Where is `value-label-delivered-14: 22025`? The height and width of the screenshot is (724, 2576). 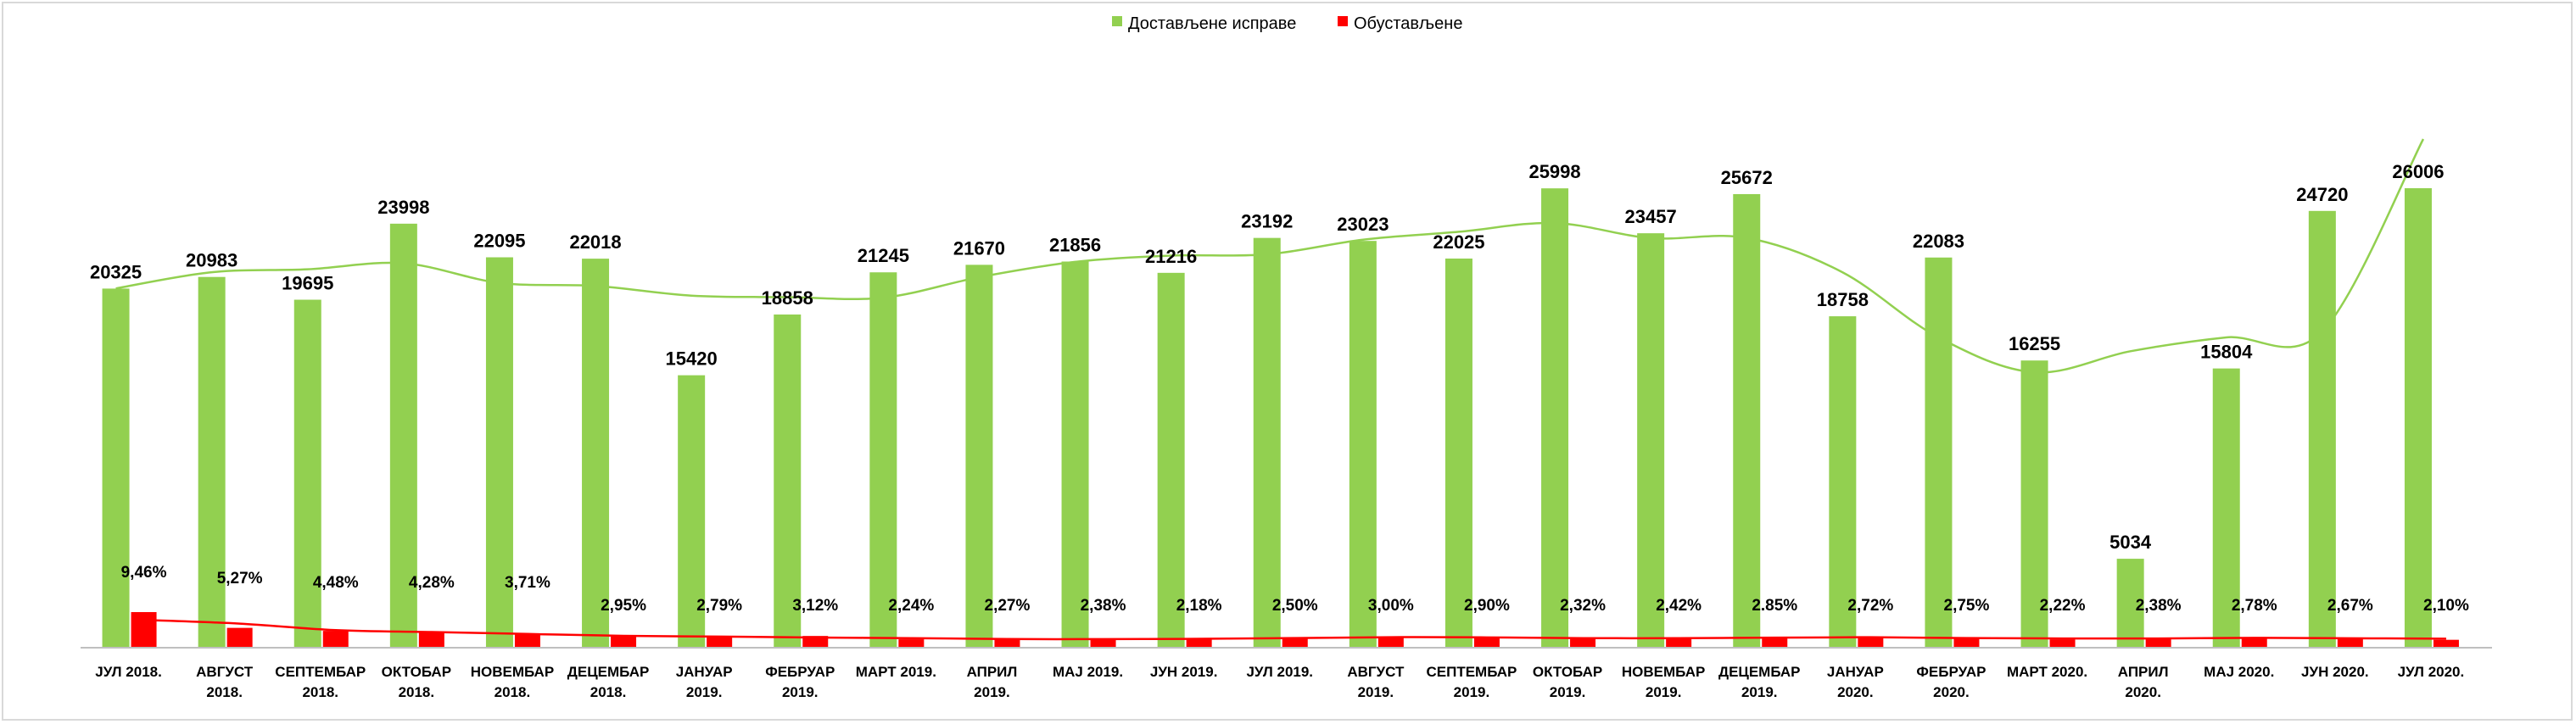
value-label-delivered-14: 22025 is located at coordinates (1458, 242).